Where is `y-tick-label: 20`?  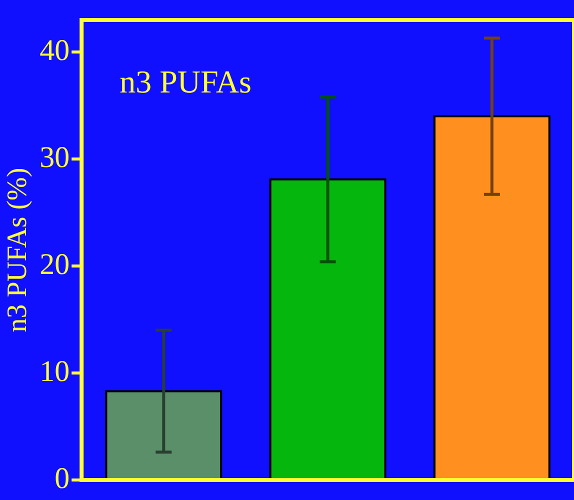
y-tick-label: 20 is located at coordinates (55, 264).